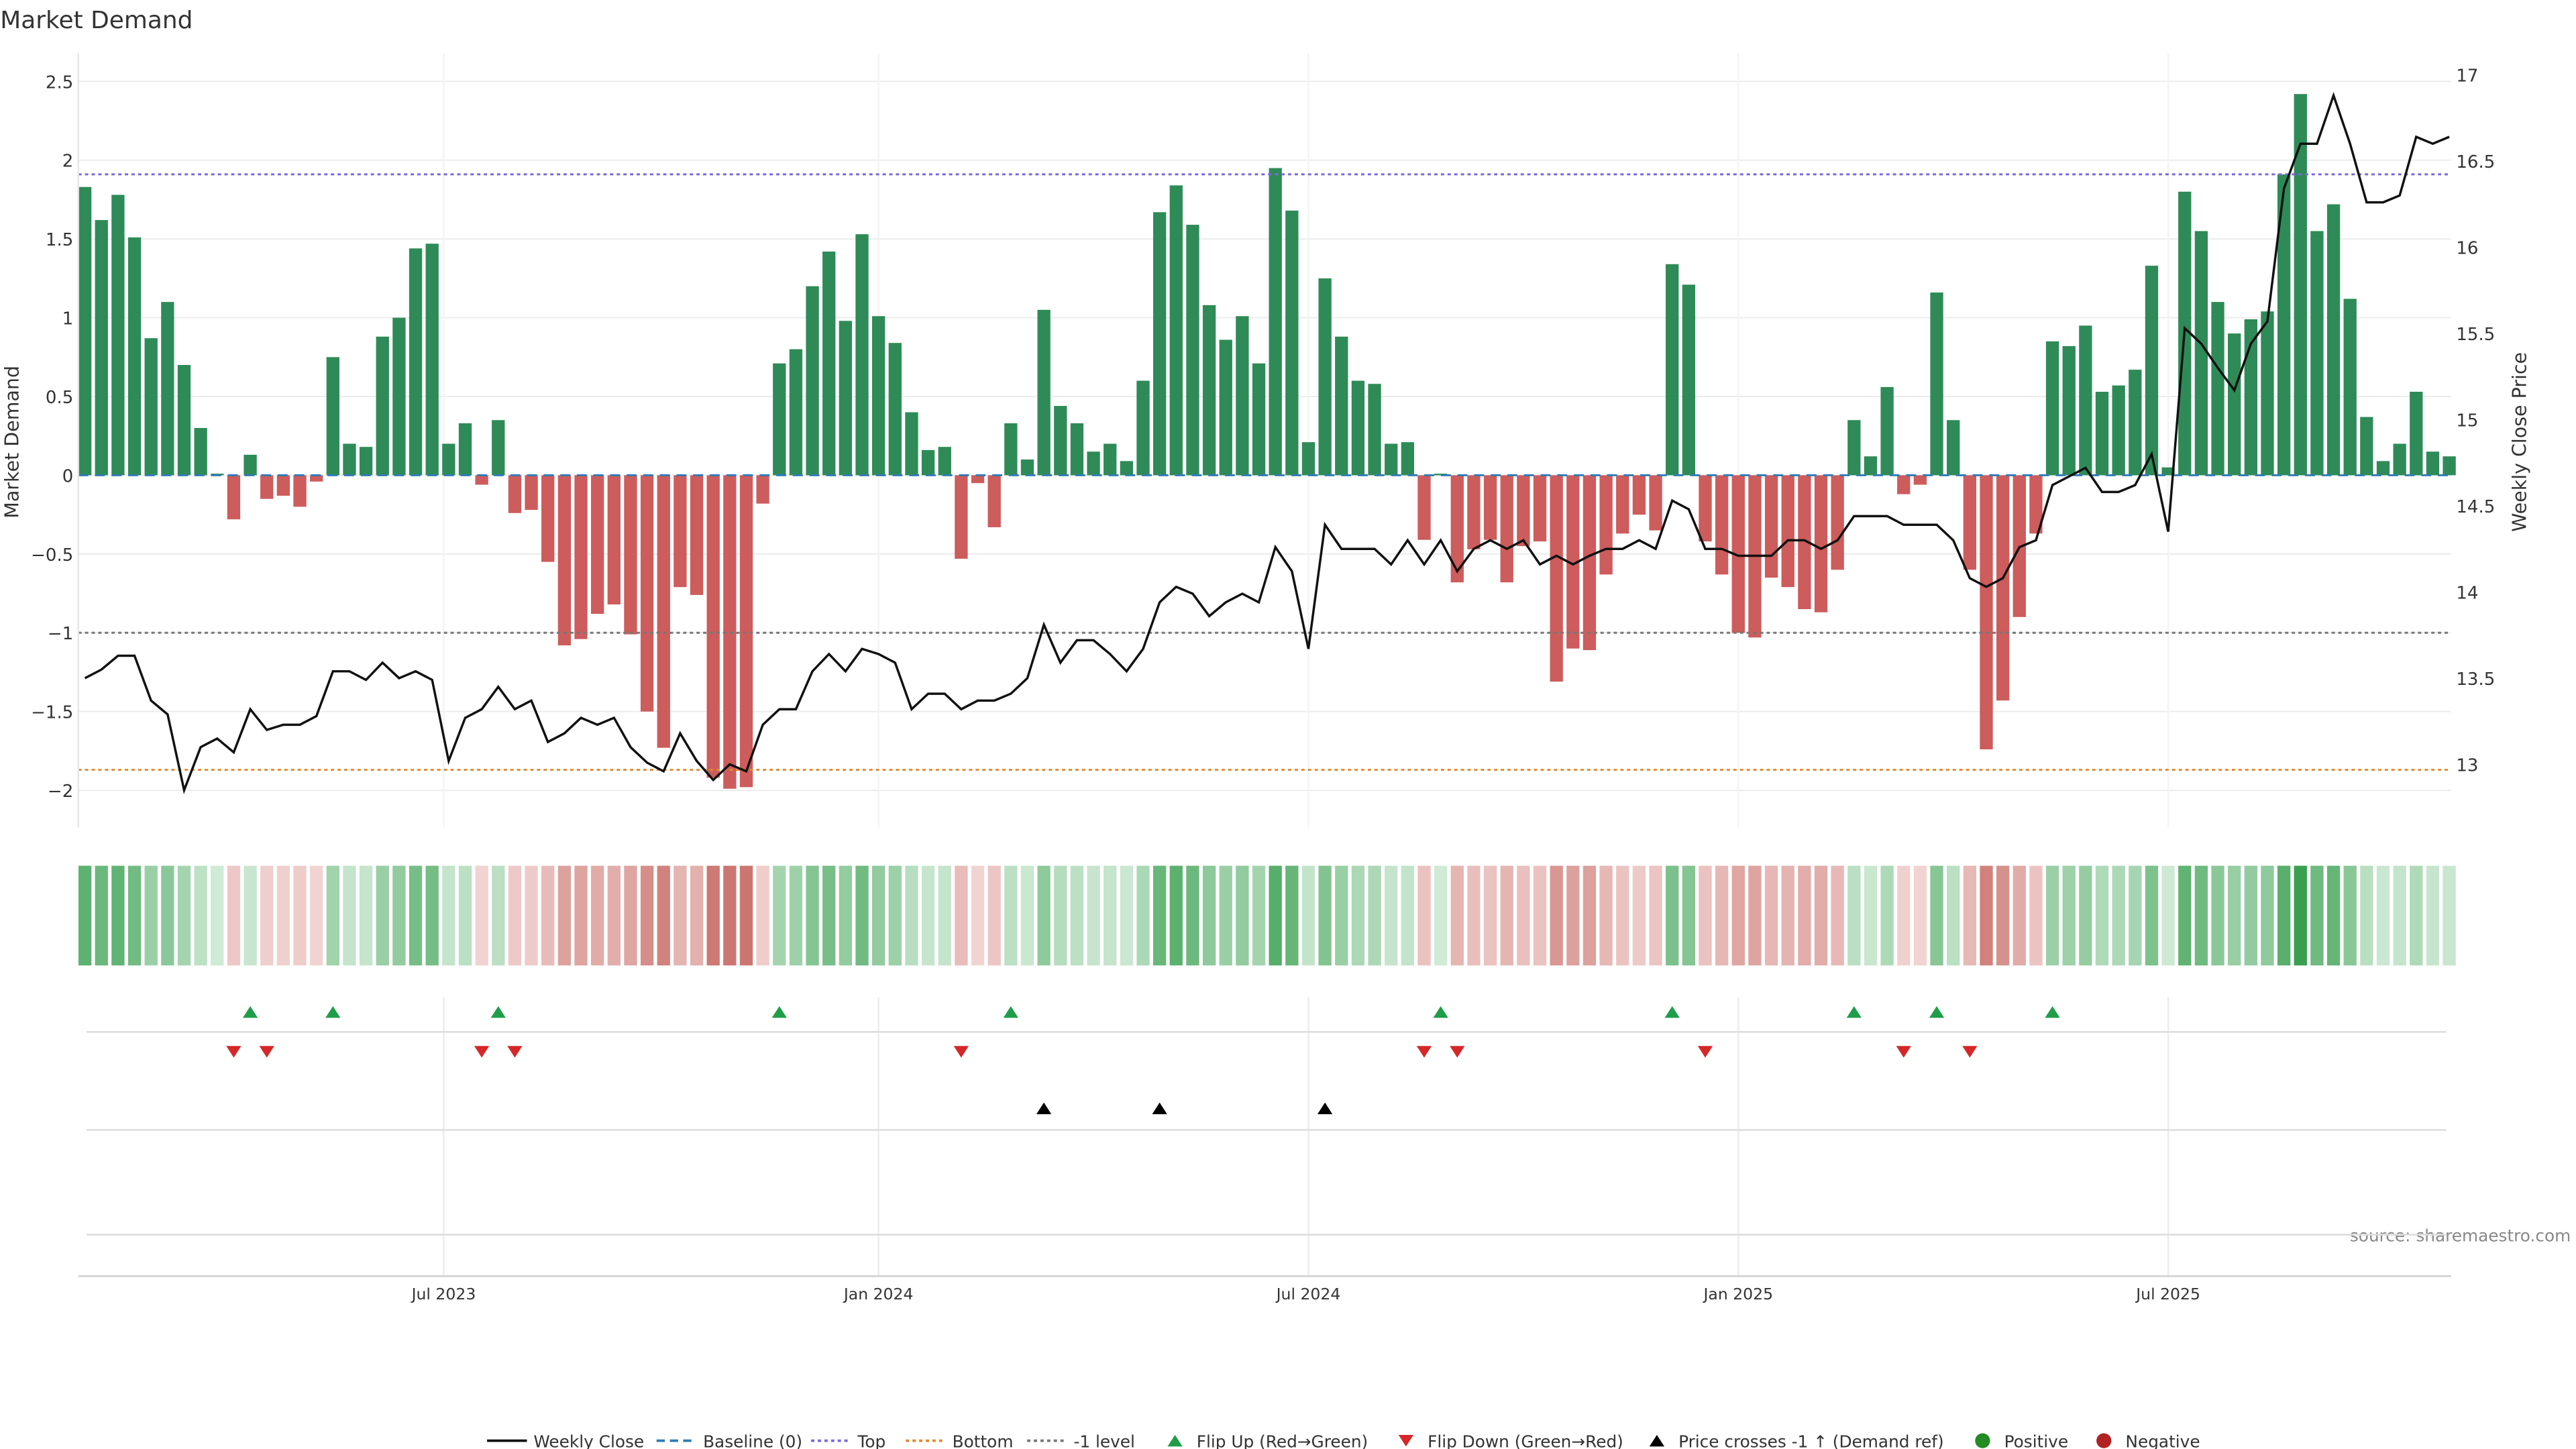  What do you see at coordinates (2467, 76) in the screenshot?
I see `y2-tick-label: 17` at bounding box center [2467, 76].